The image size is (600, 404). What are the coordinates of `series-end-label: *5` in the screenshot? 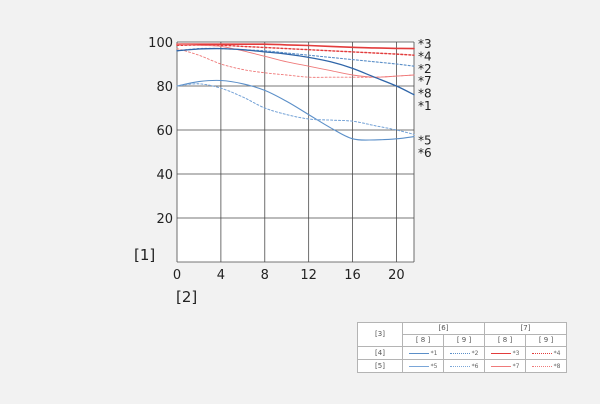 It's located at (425, 140).